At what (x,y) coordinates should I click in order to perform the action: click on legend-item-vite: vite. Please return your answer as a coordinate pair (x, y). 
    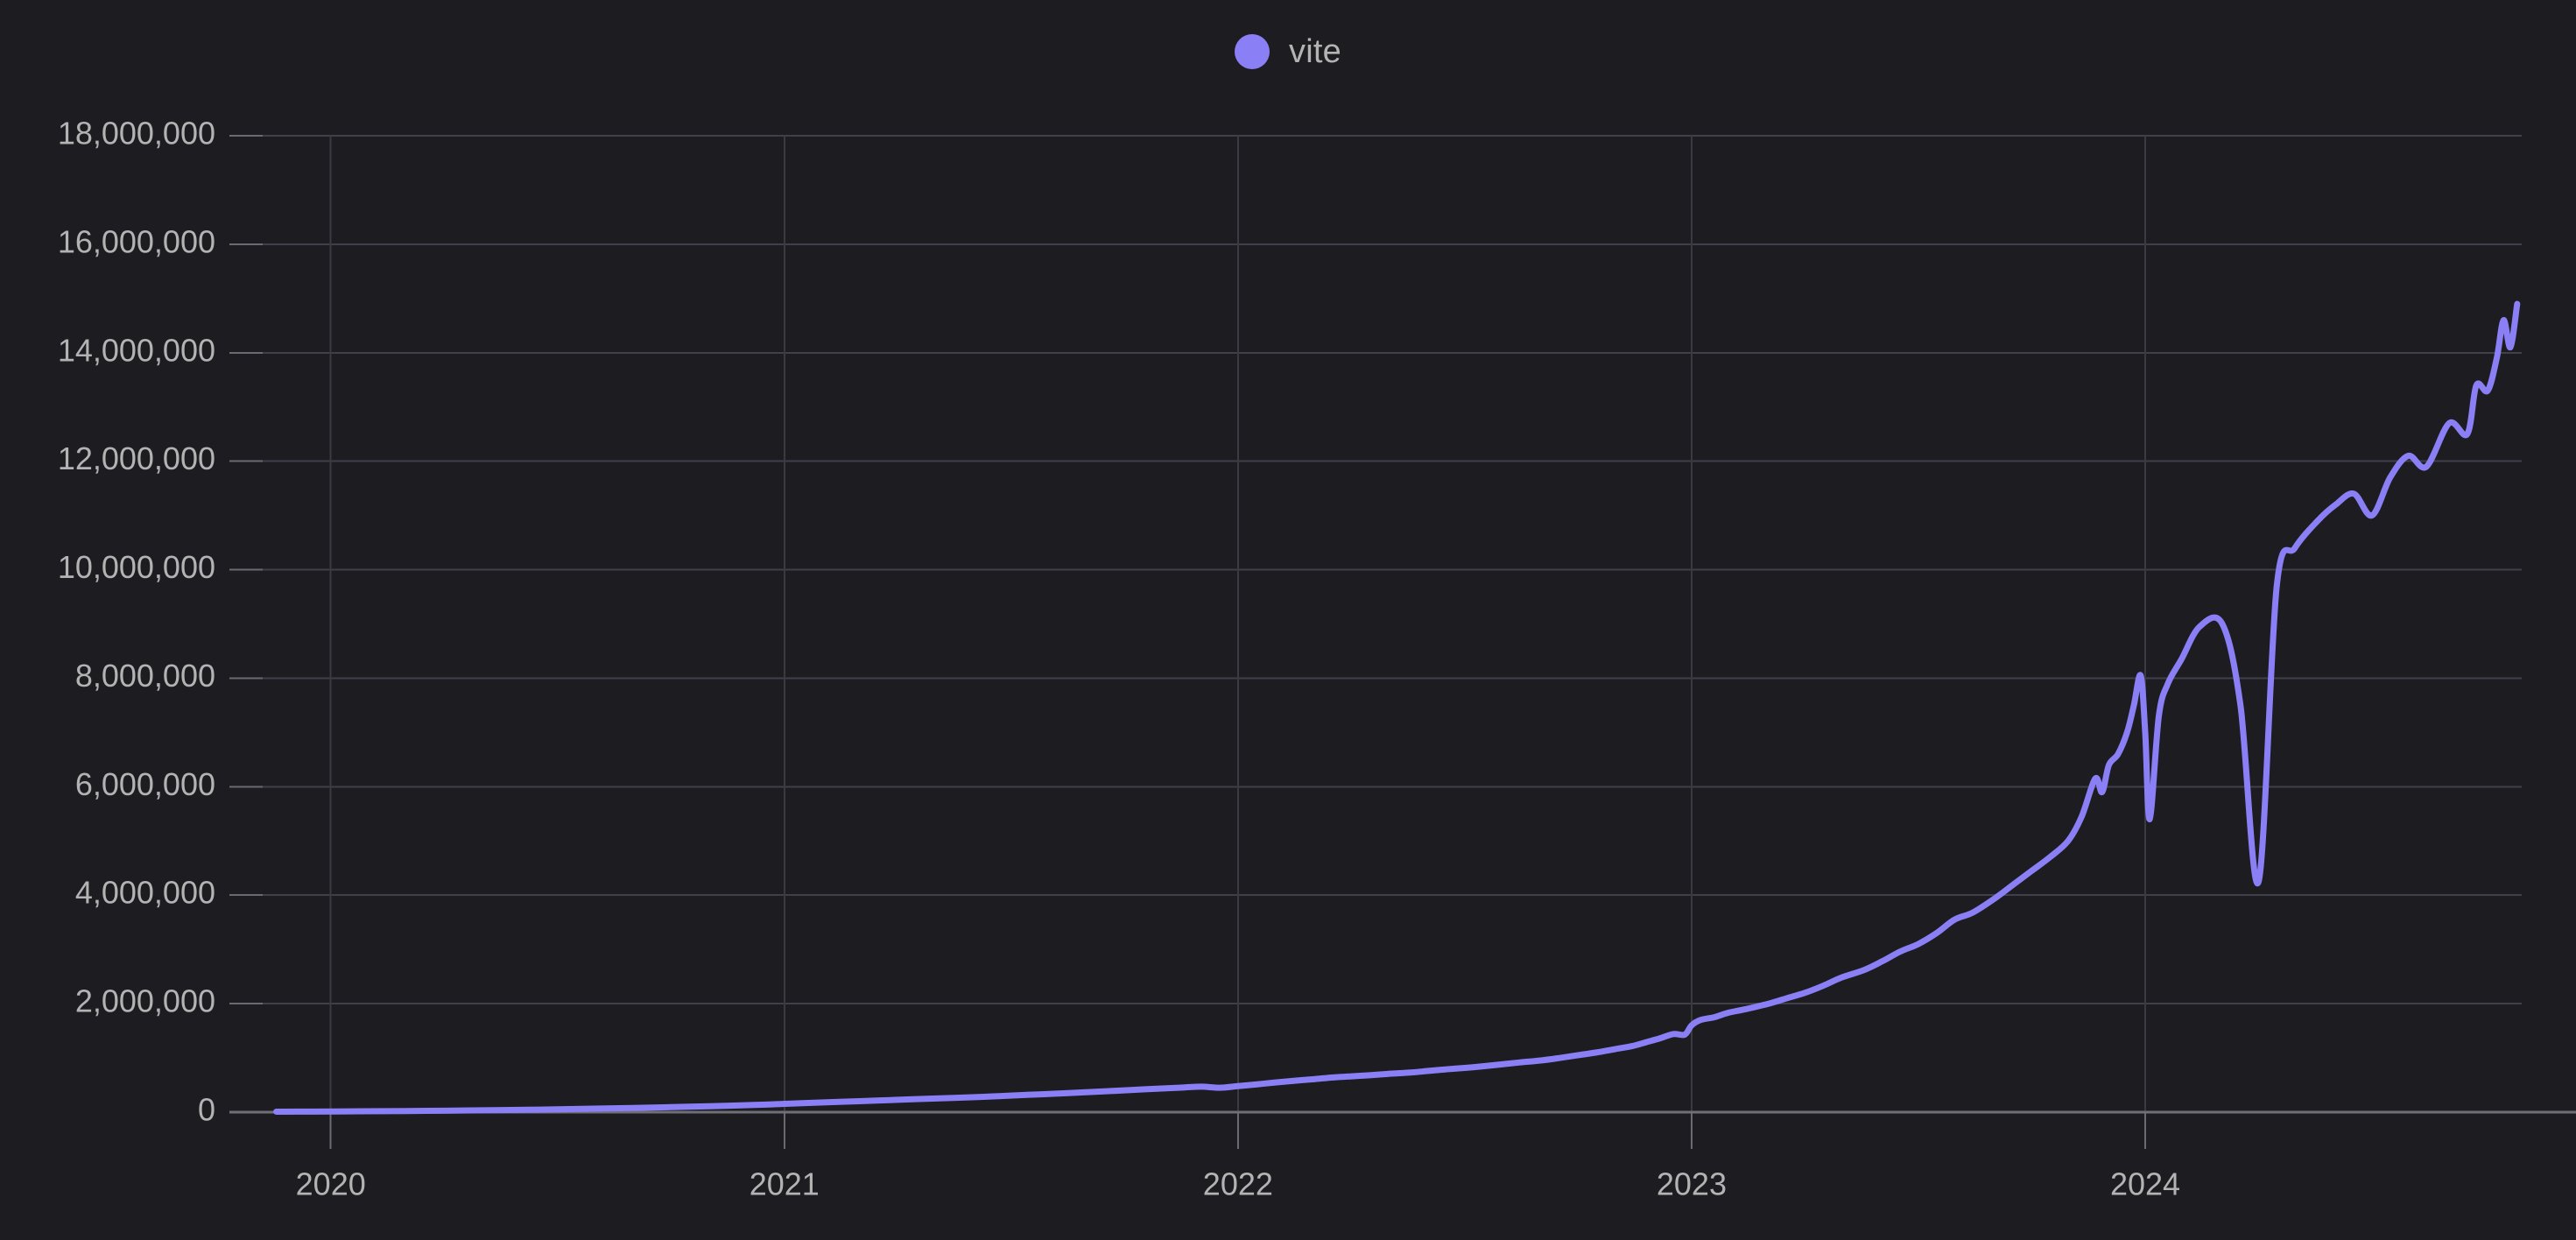
    Looking at the image, I should click on (1288, 51).